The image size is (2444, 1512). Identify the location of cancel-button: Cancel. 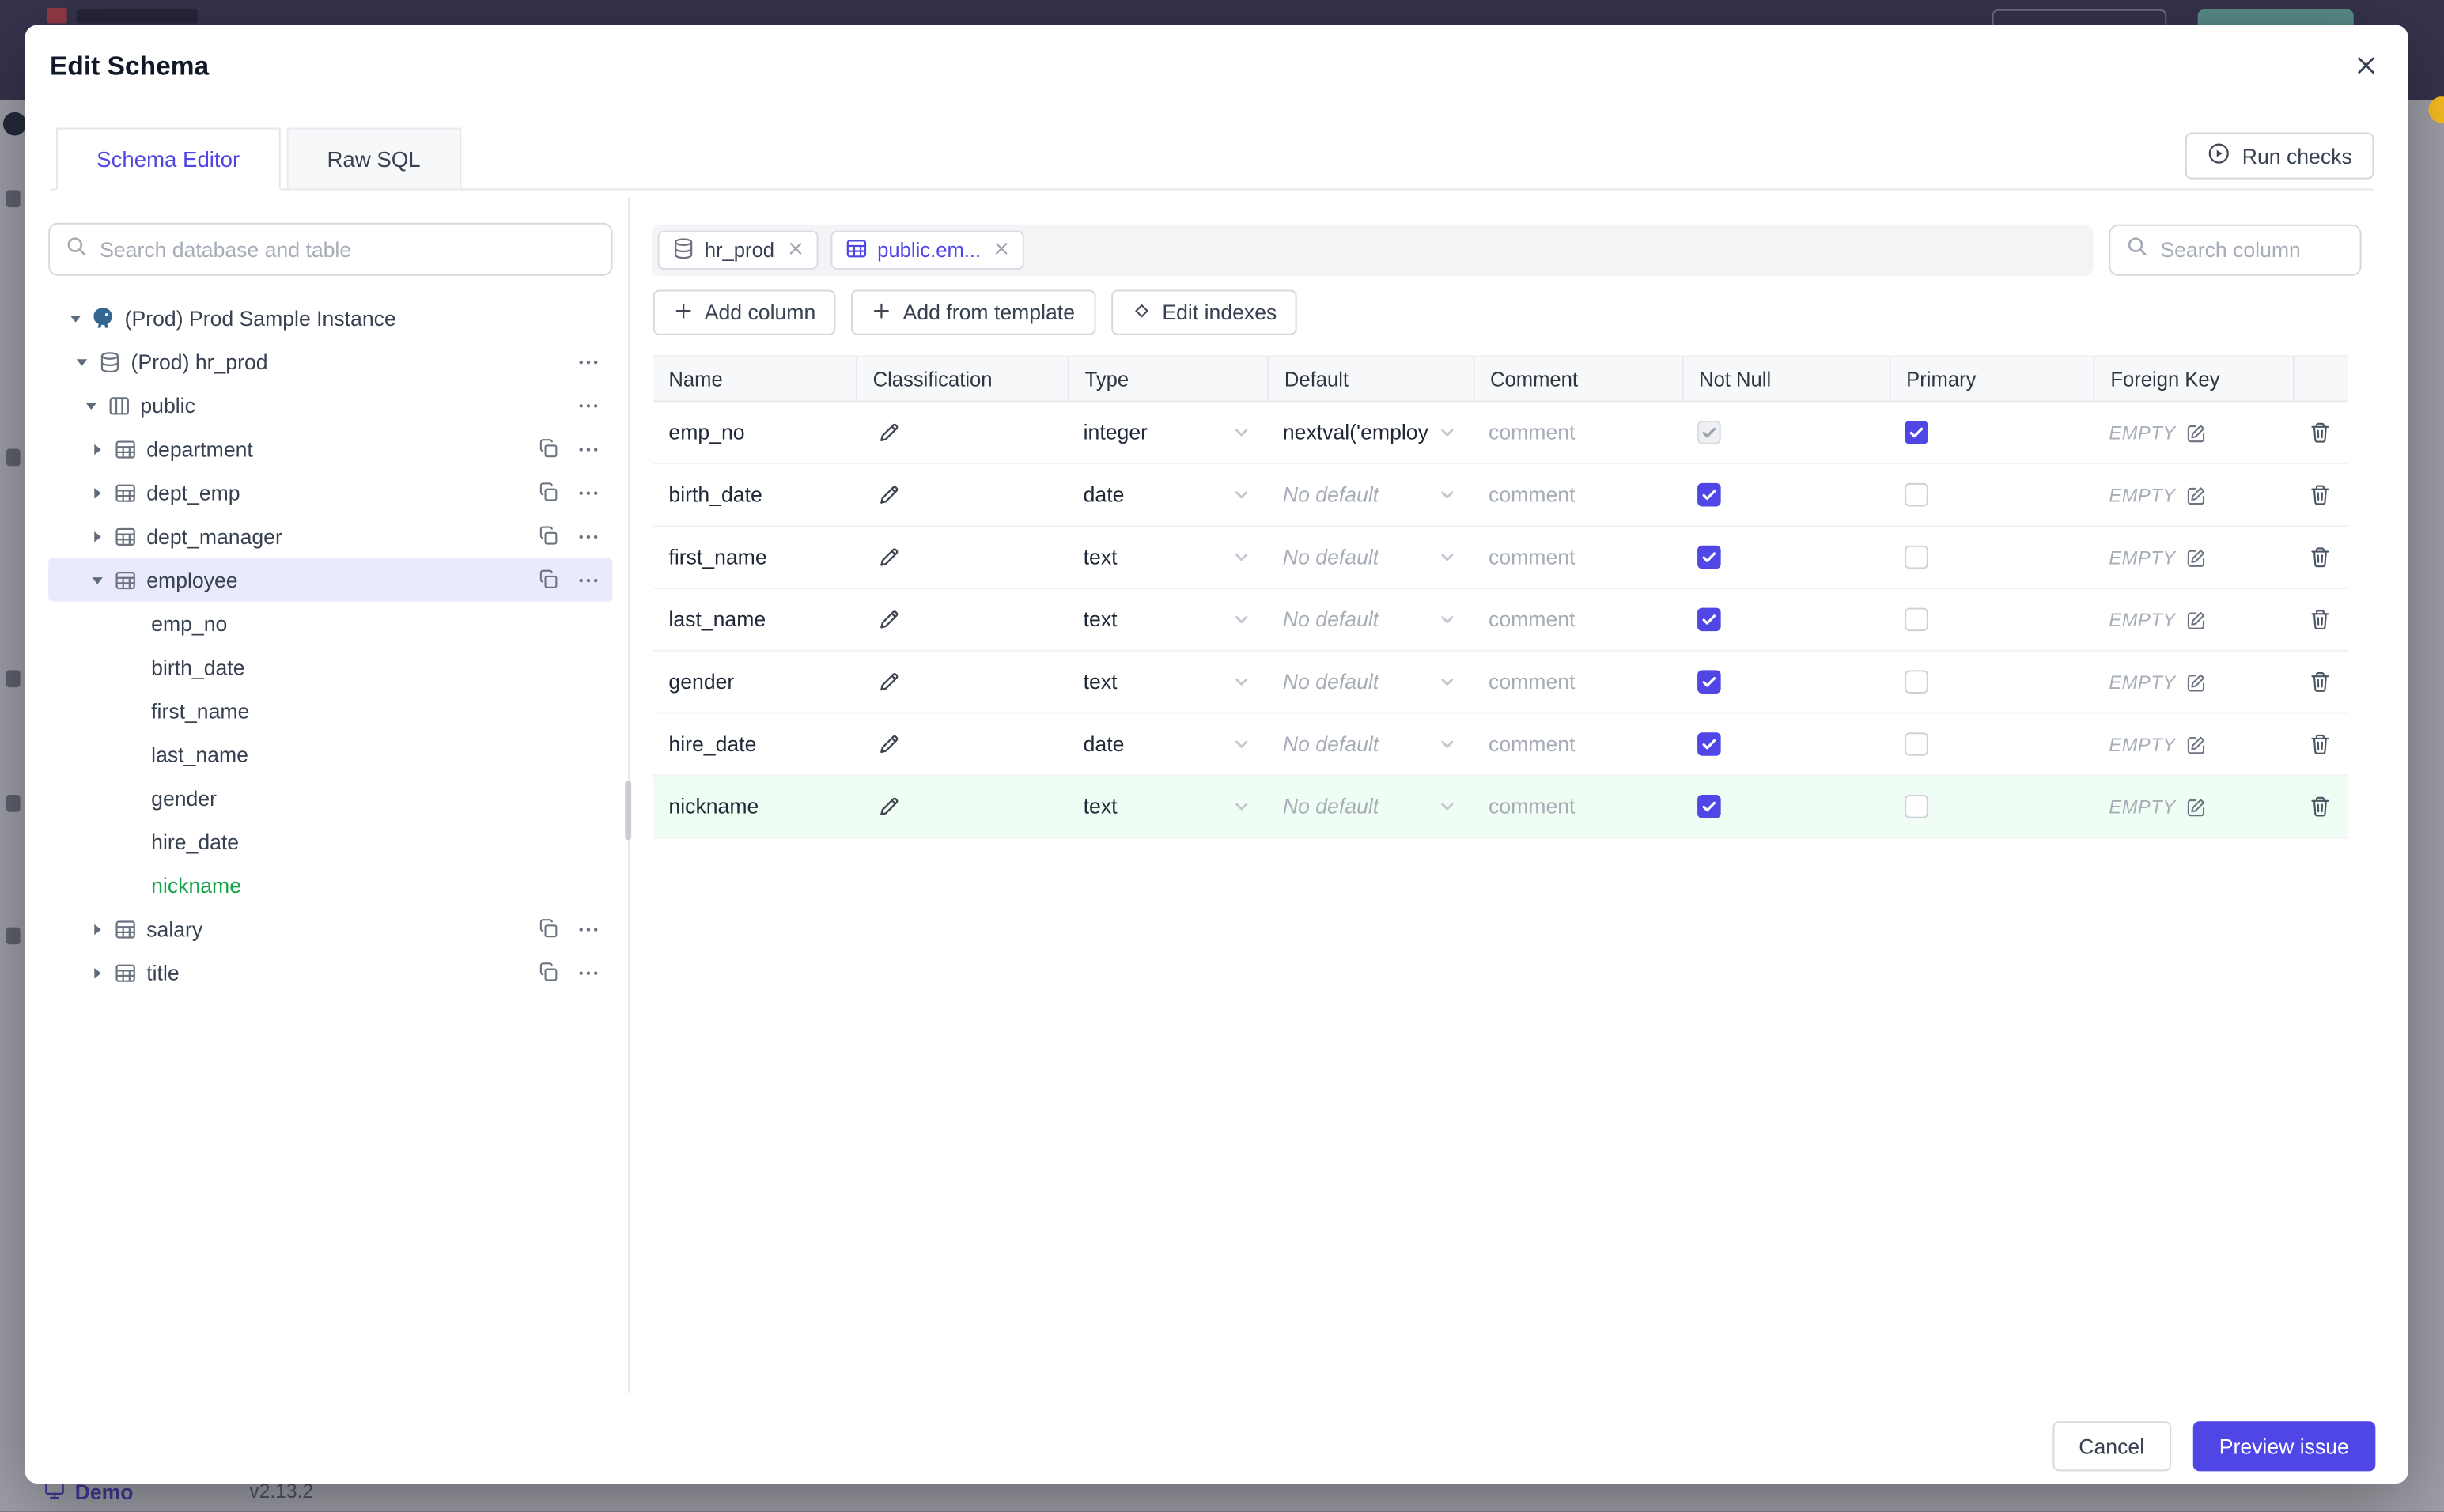
(2111, 1447).